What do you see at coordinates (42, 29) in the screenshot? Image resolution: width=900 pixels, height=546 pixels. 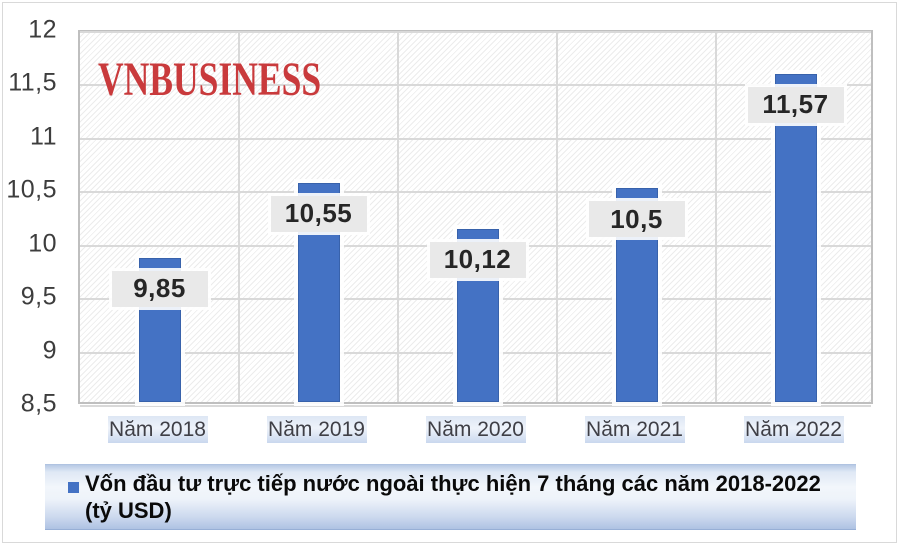 I see `y-tick-label: 12` at bounding box center [42, 29].